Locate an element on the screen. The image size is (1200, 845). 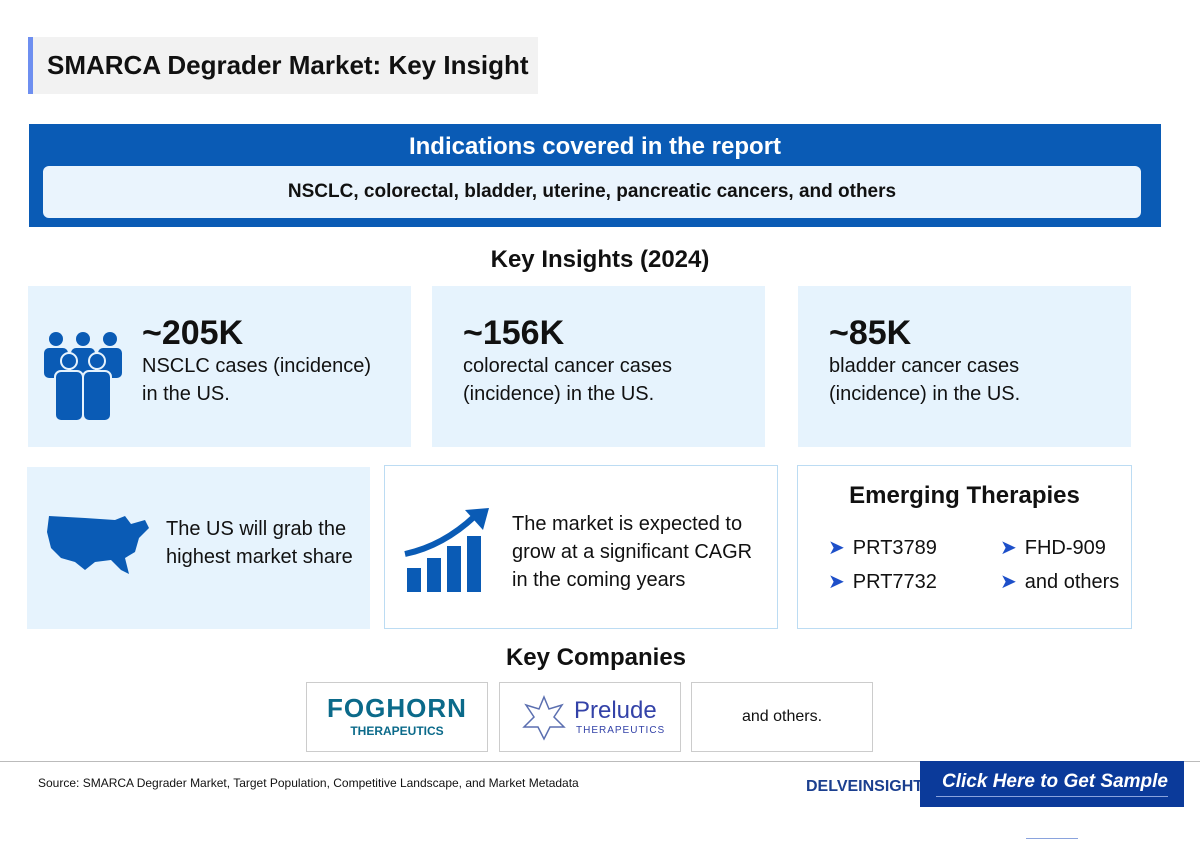
delveinsight-logo: DELVEINSIGHT is located at coordinates (865, 786).